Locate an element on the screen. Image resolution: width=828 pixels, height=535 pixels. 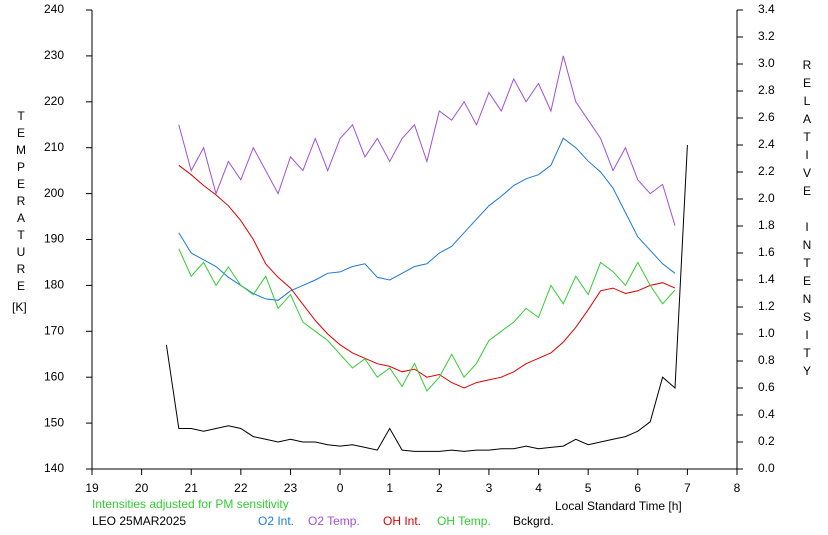
y2-tick-label: 3.0 is located at coordinates (766, 63).